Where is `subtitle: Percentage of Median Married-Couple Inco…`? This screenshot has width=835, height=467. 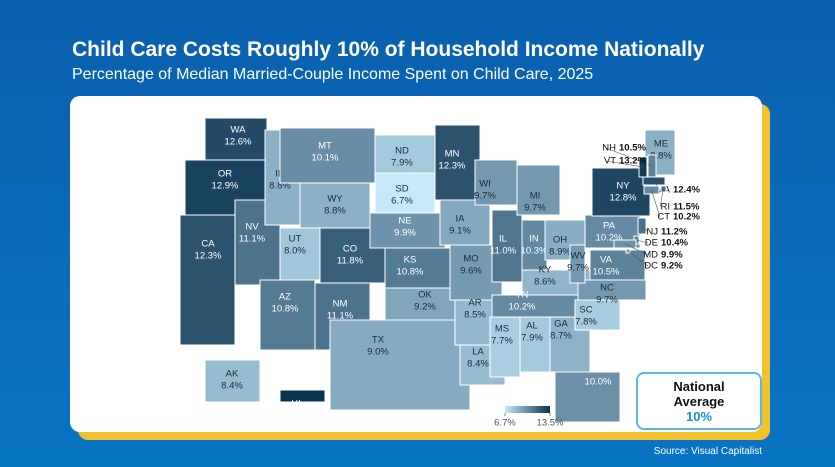
subtitle: Percentage of Median Married-Couple Inco… is located at coordinates (333, 74).